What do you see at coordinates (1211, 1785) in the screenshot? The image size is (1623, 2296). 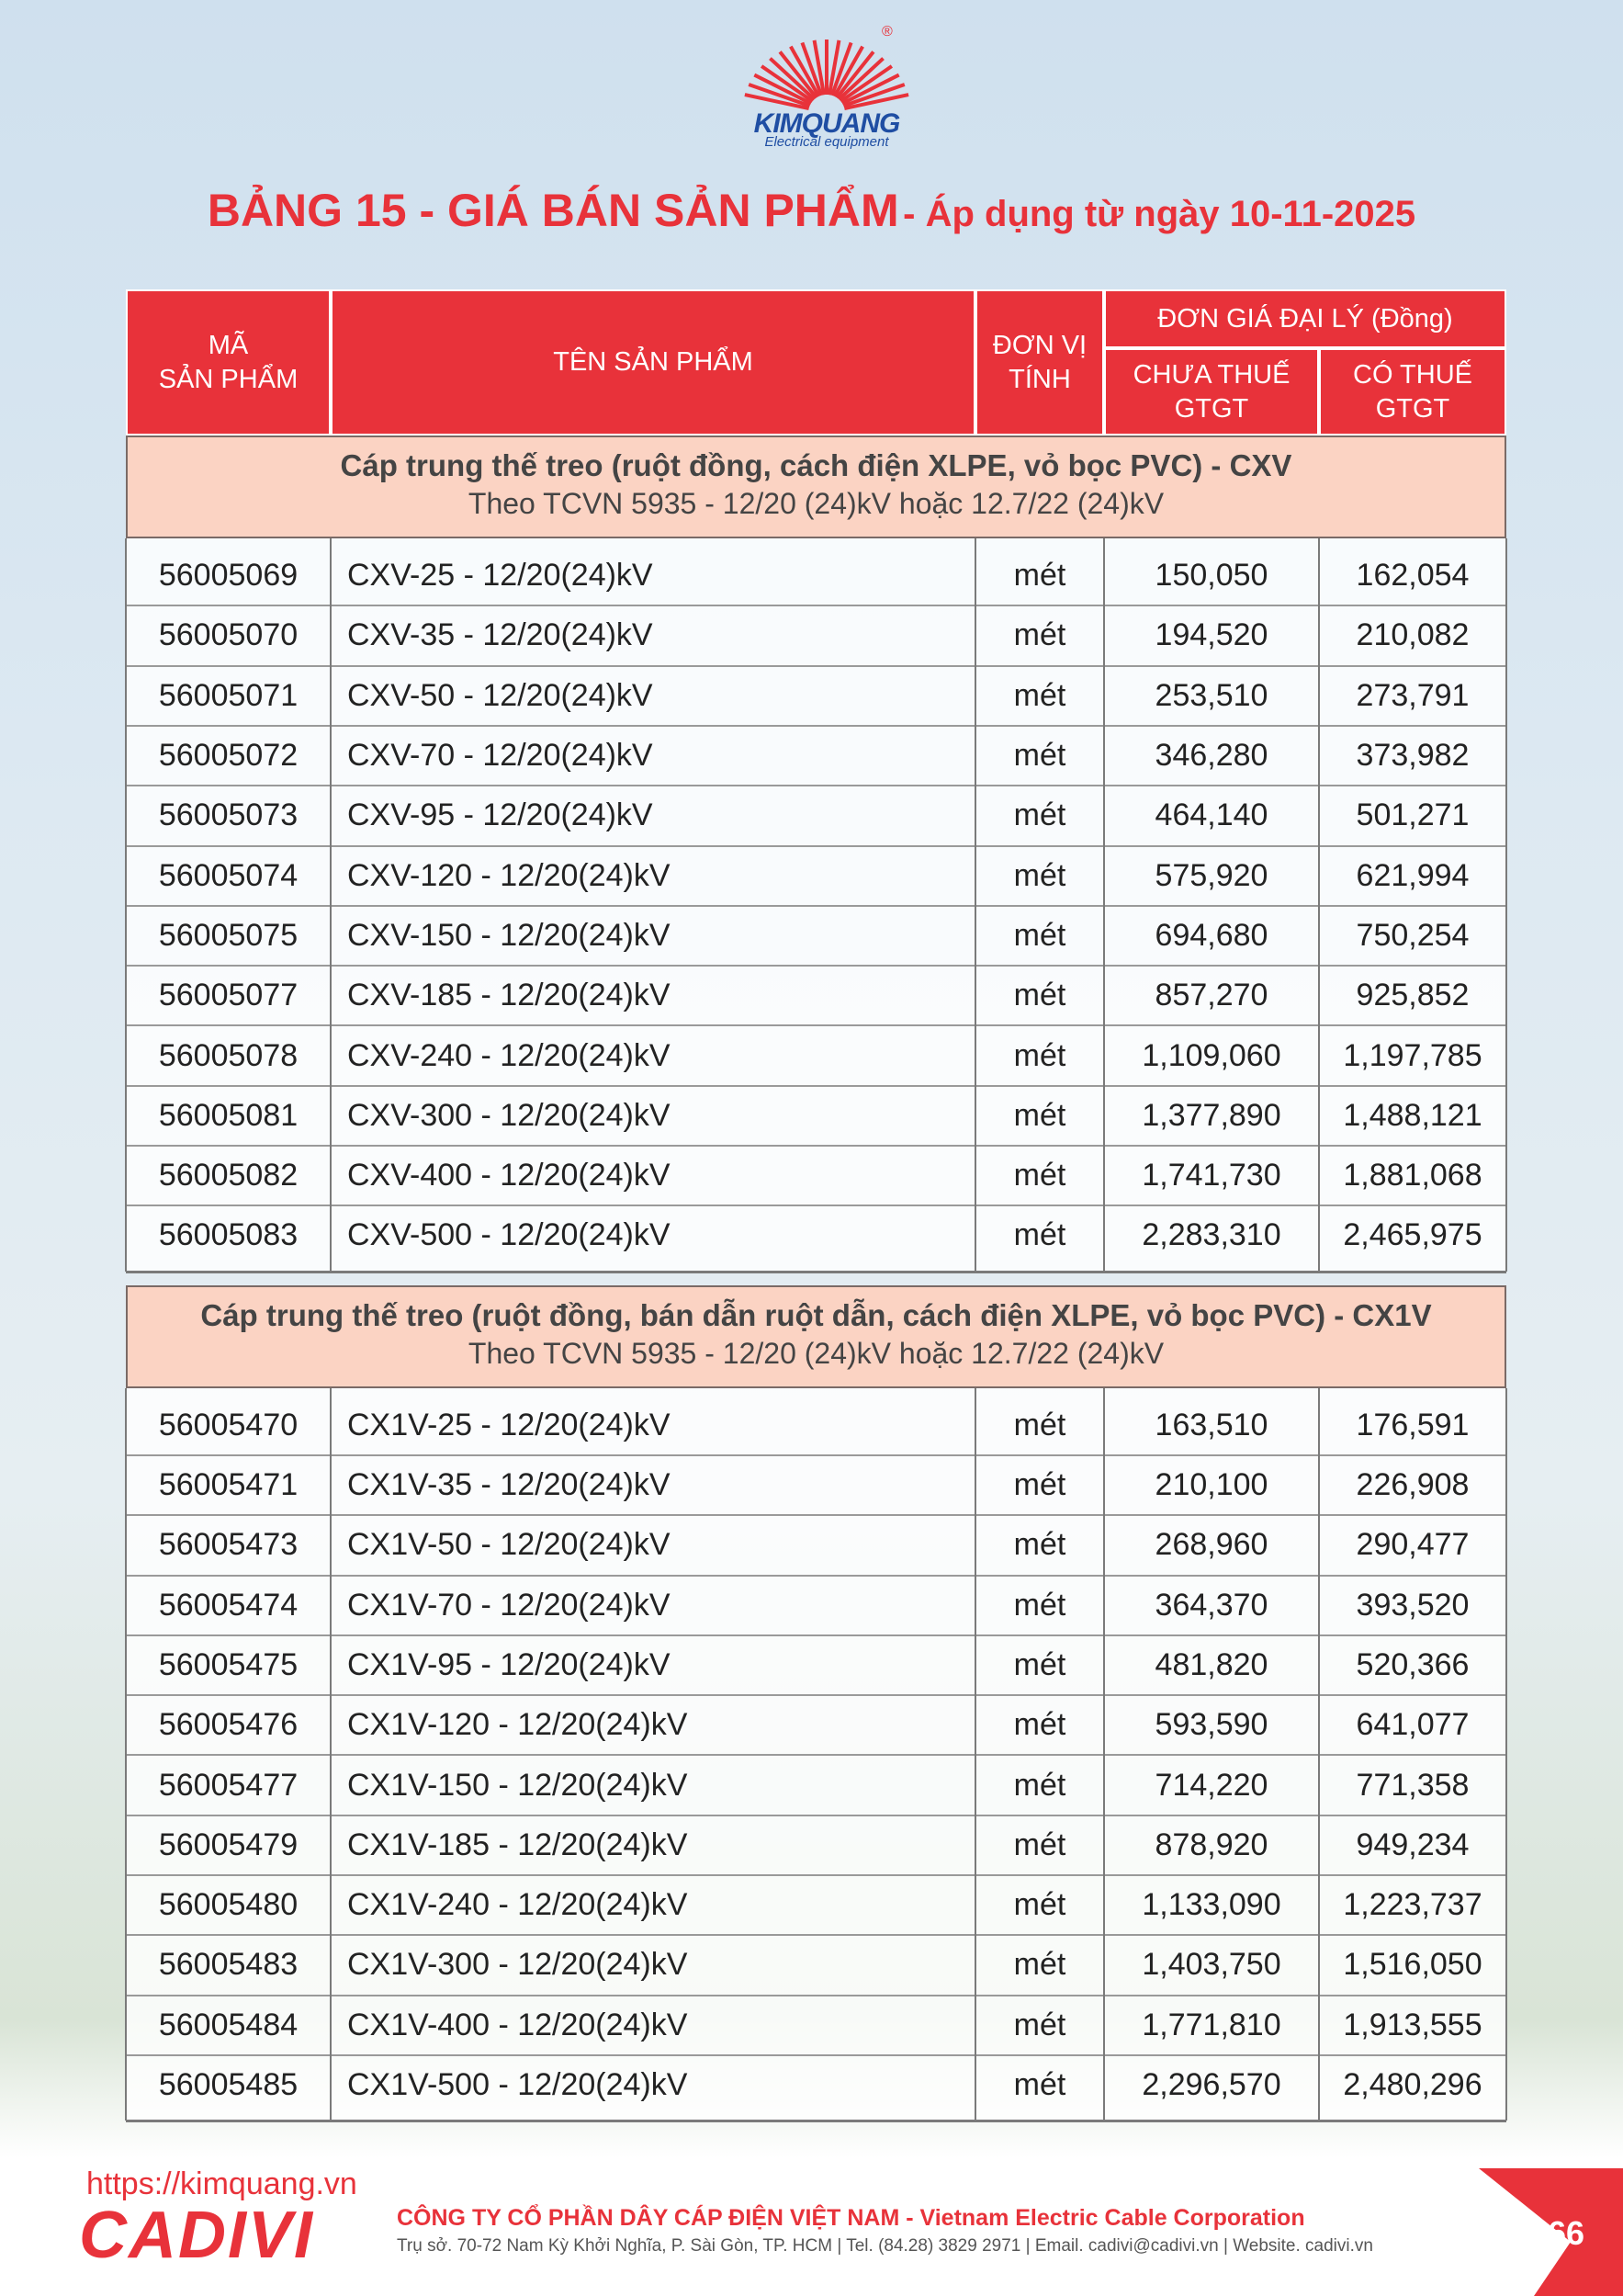 I see `table-cell: 714,220` at bounding box center [1211, 1785].